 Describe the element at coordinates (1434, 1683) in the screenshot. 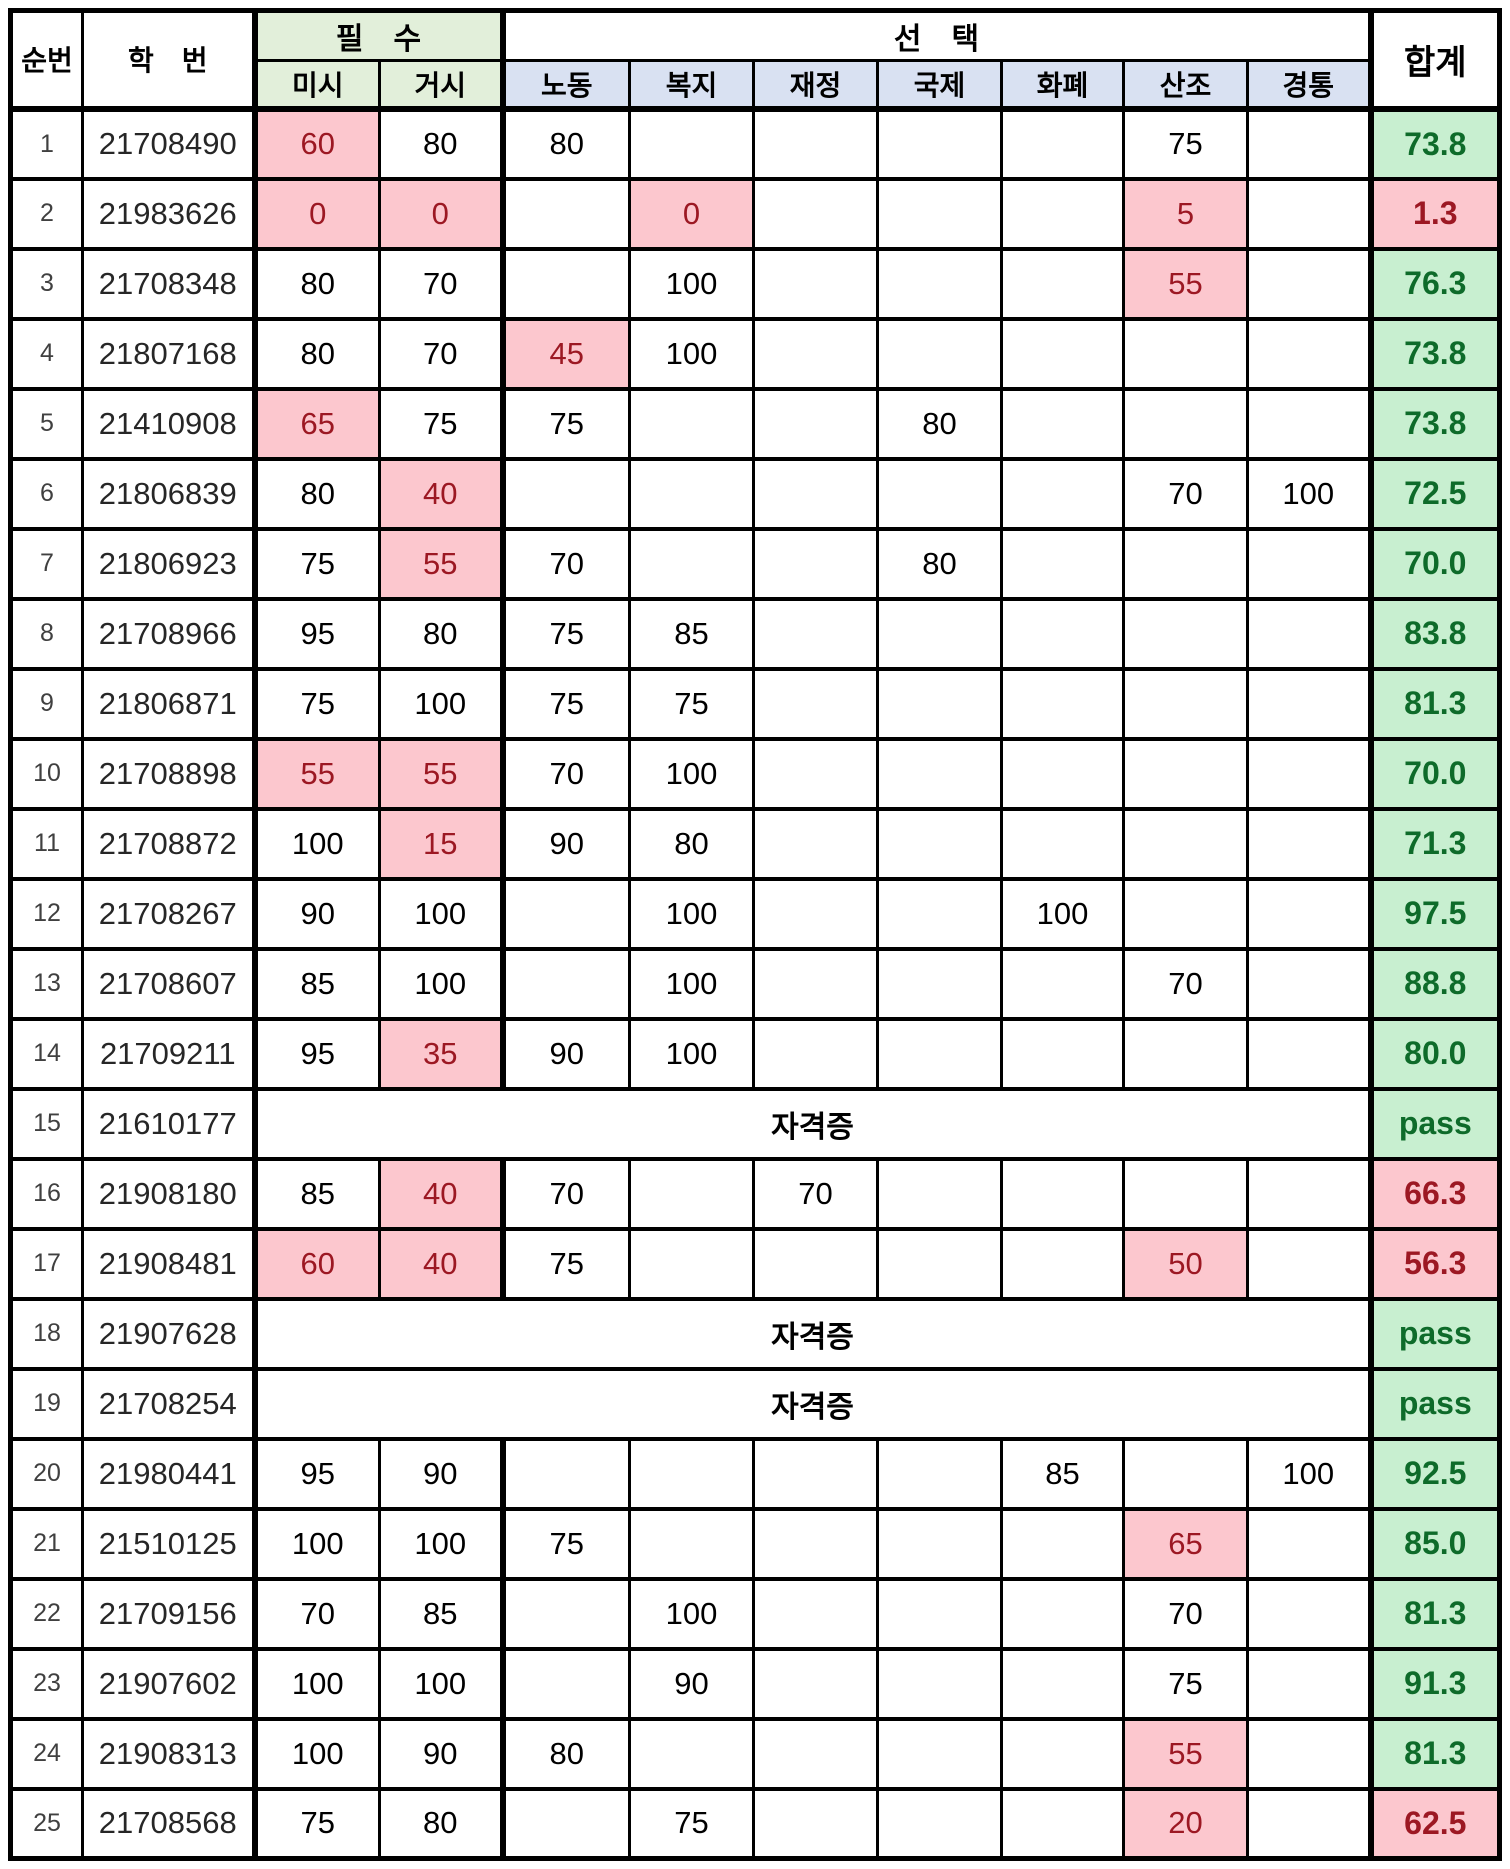

I see `total-cell: 91.3` at that location.